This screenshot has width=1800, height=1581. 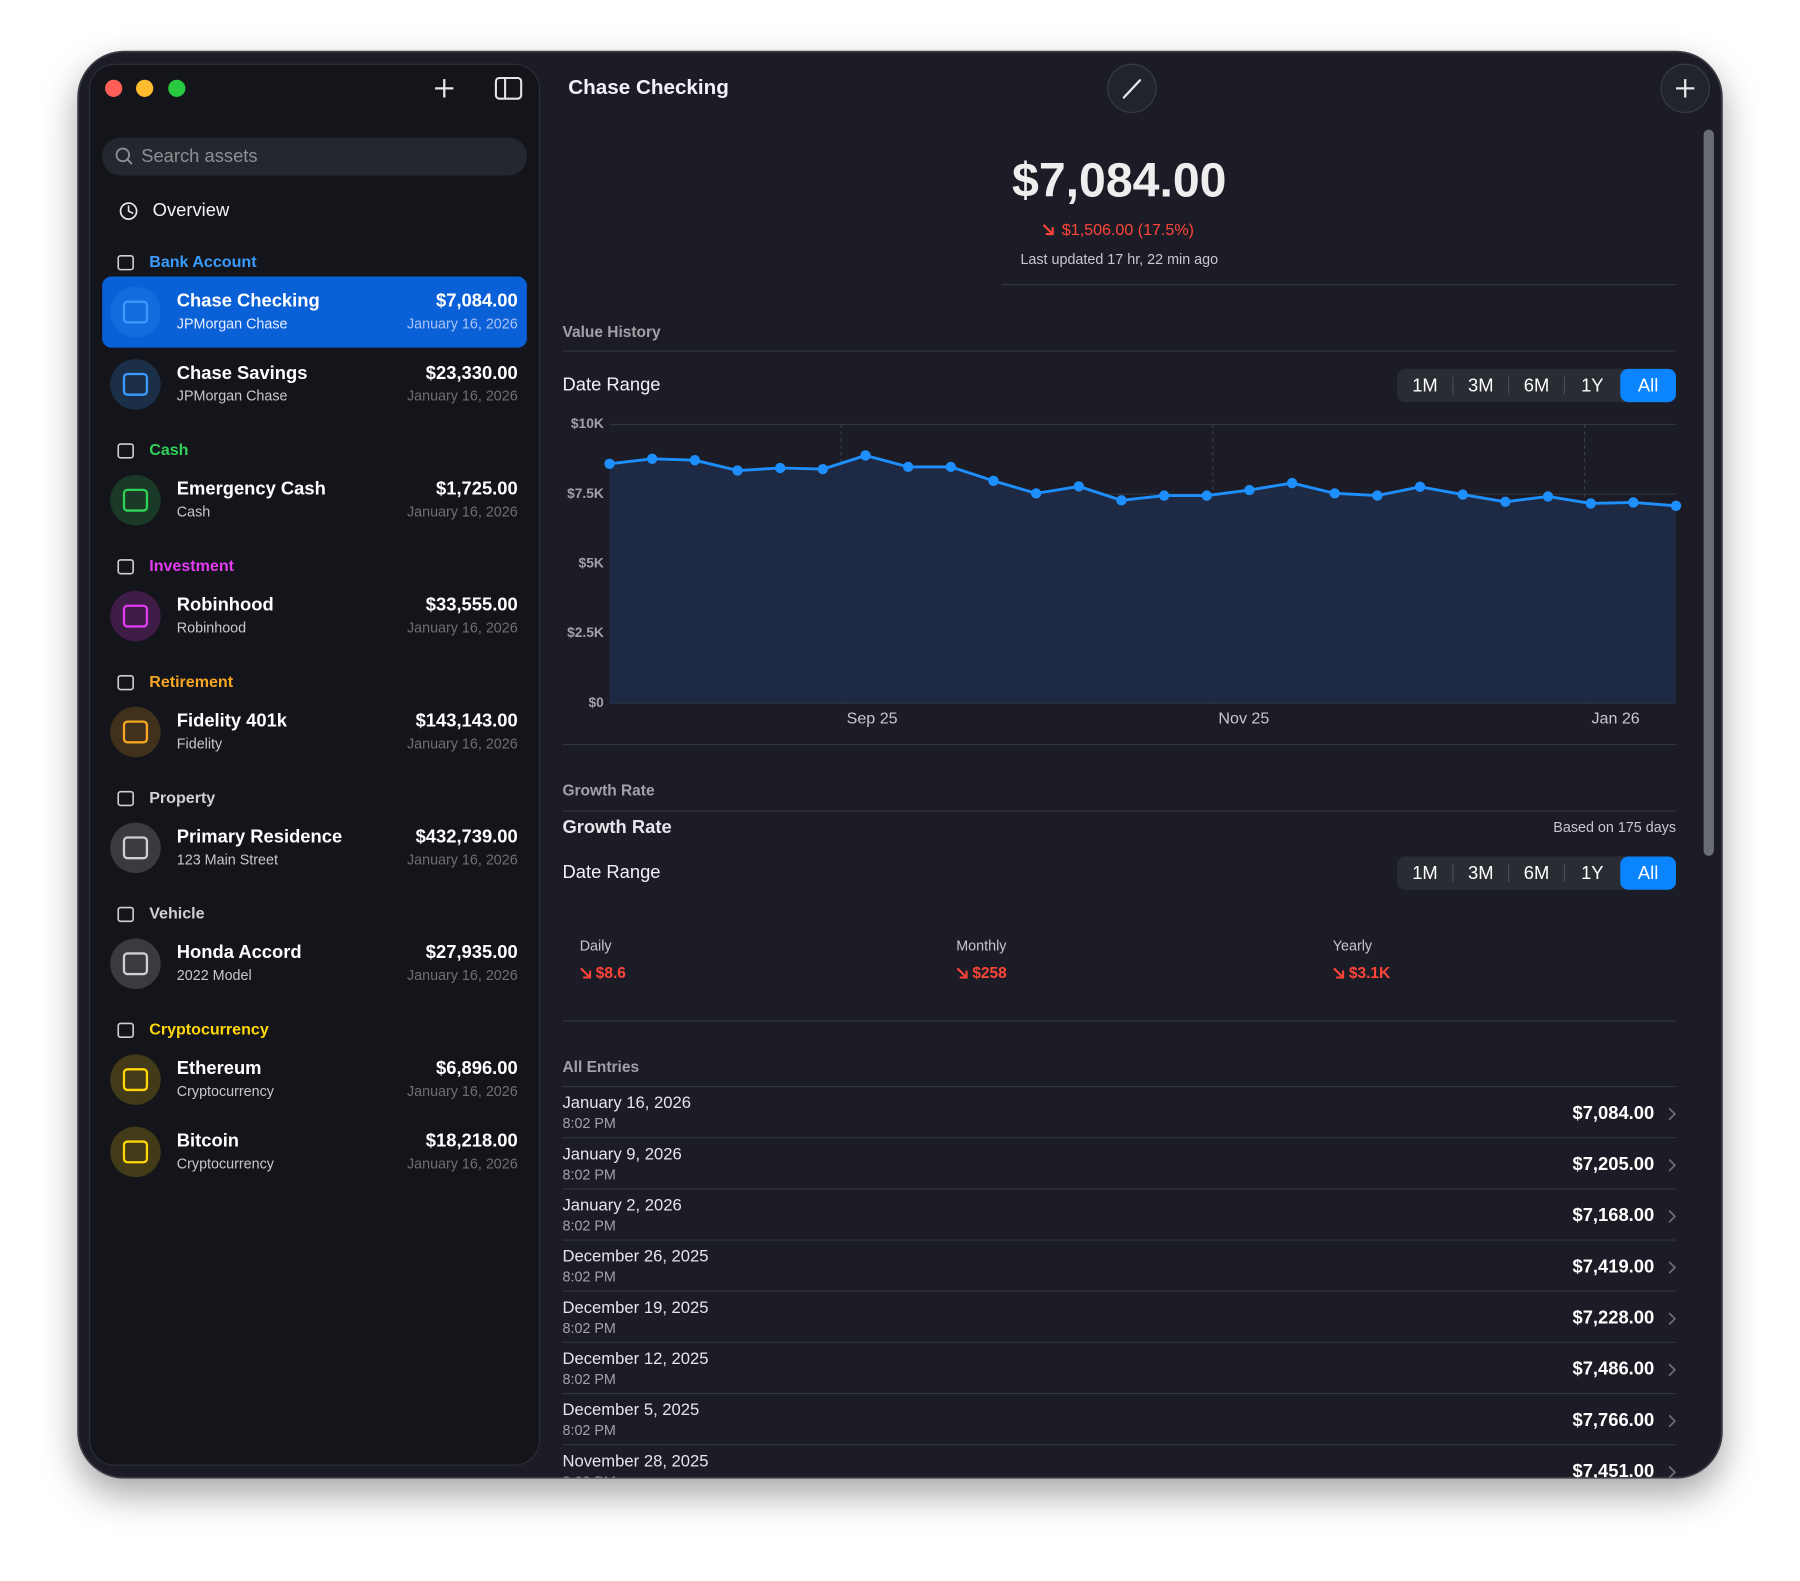 What do you see at coordinates (1119, 1269) in the screenshot?
I see `entry-row: December 26, 2025 8:02 PM $7,419.00` at bounding box center [1119, 1269].